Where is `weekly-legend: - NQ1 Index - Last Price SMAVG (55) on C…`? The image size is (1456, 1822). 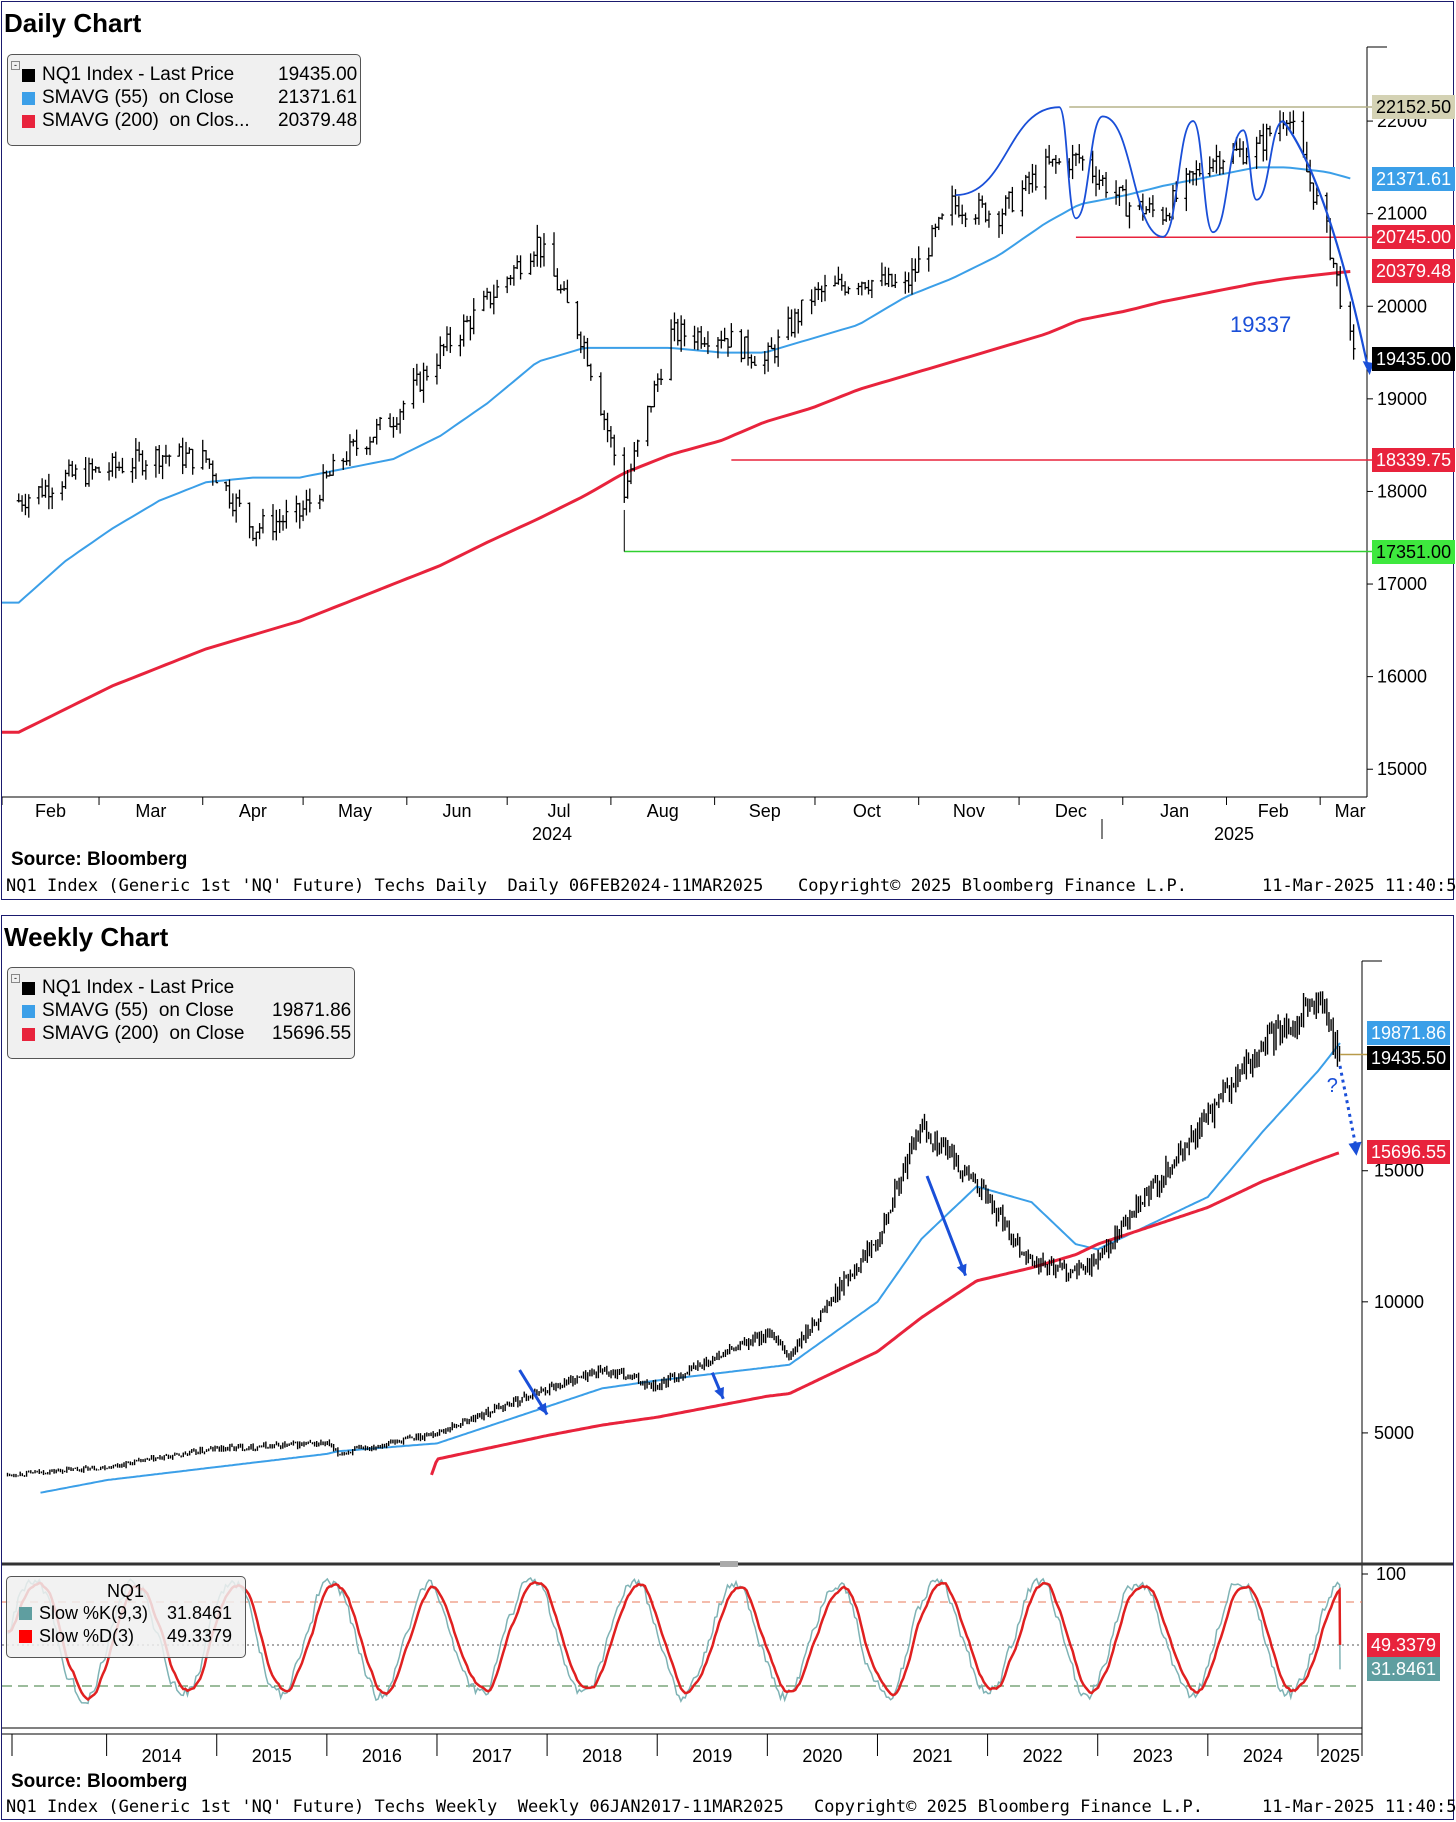 weekly-legend: - NQ1 Index - Last Price SMAVG (55) on C… is located at coordinates (181, 1013).